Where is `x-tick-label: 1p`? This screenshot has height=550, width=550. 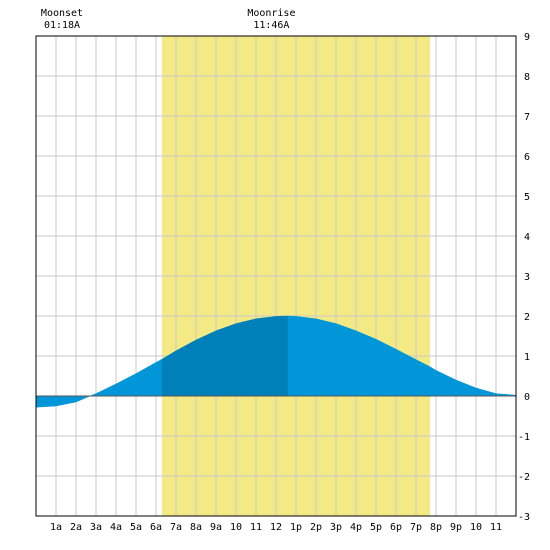 x-tick-label: 1p is located at coordinates (296, 527).